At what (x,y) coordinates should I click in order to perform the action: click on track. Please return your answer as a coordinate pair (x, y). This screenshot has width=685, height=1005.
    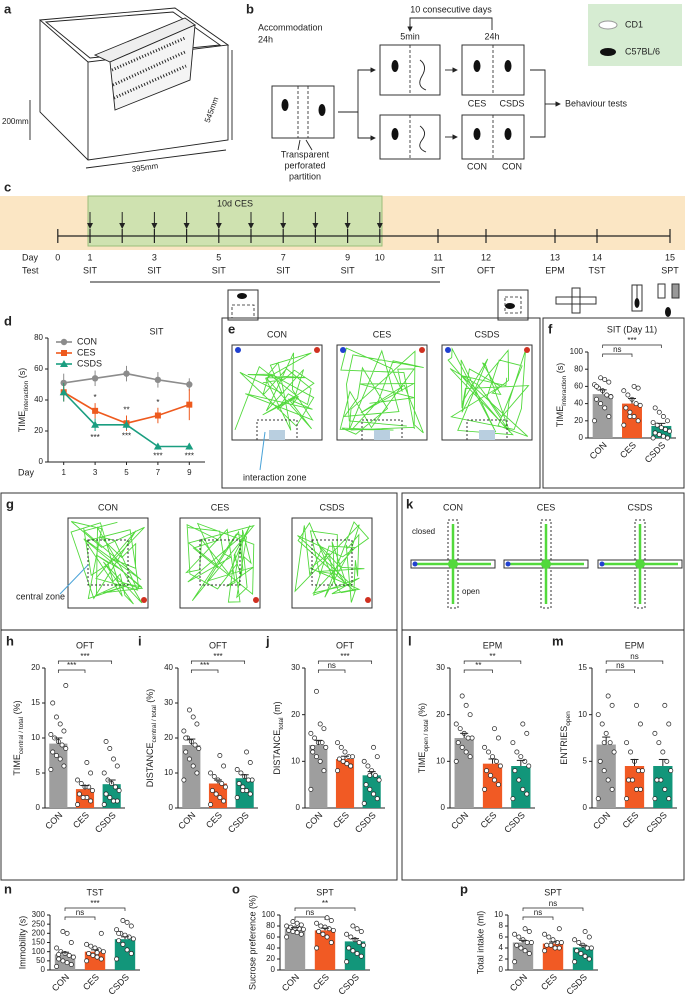
    Looking at the image, I should click on (220, 562).